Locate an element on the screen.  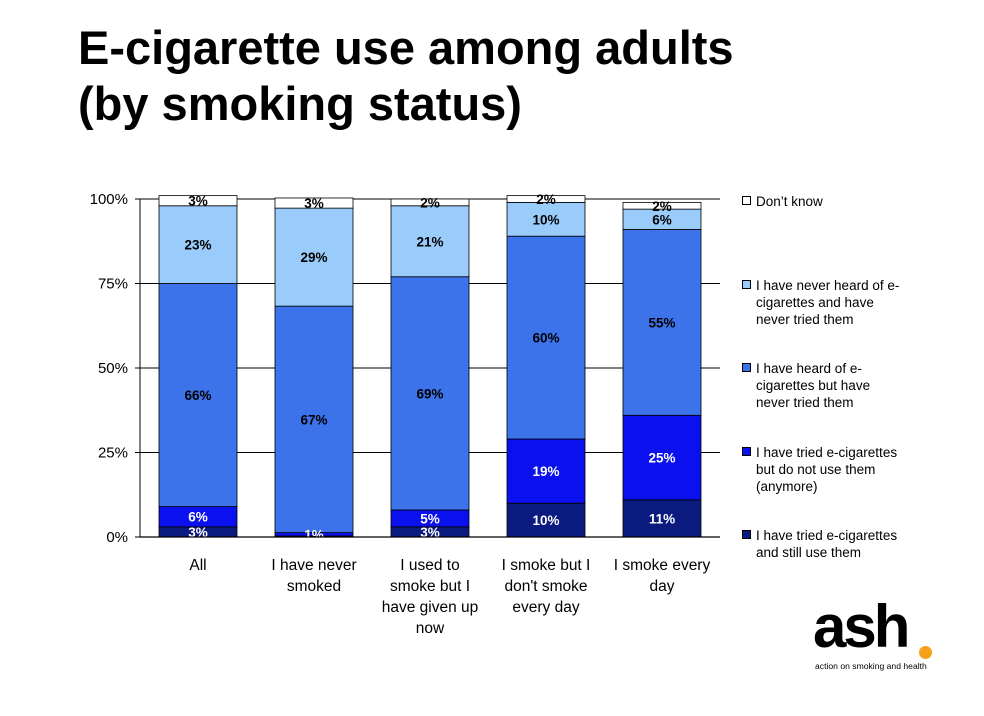
data-label: 21% is located at coordinates (429, 241).